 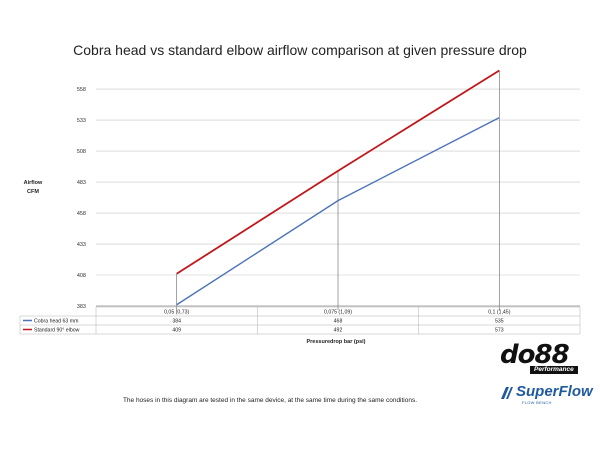 I want to click on y-tick-label: 408, so click(x=81, y=276).